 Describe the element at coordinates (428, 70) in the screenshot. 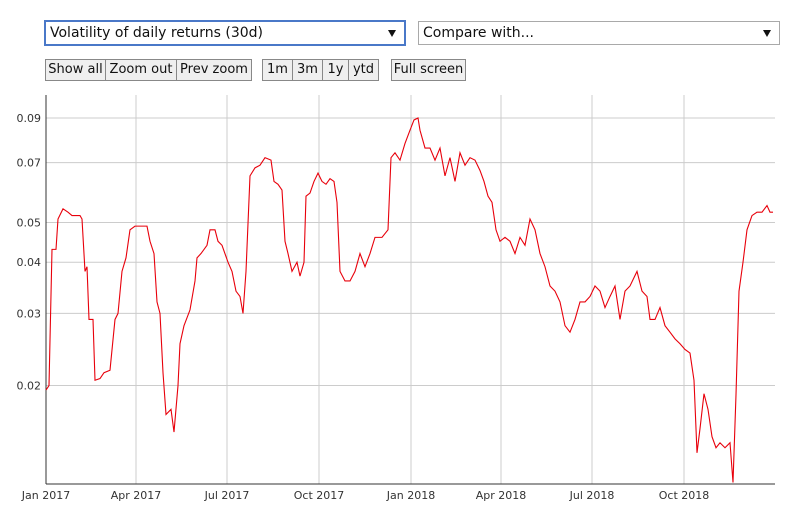

I see `full-screen-button: Full screen` at that location.